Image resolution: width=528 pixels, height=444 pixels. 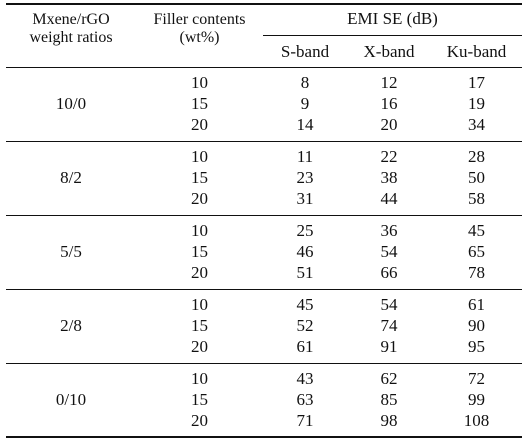 I want to click on filler-column-header: Filler contents (wt%), so click(x=199, y=29).